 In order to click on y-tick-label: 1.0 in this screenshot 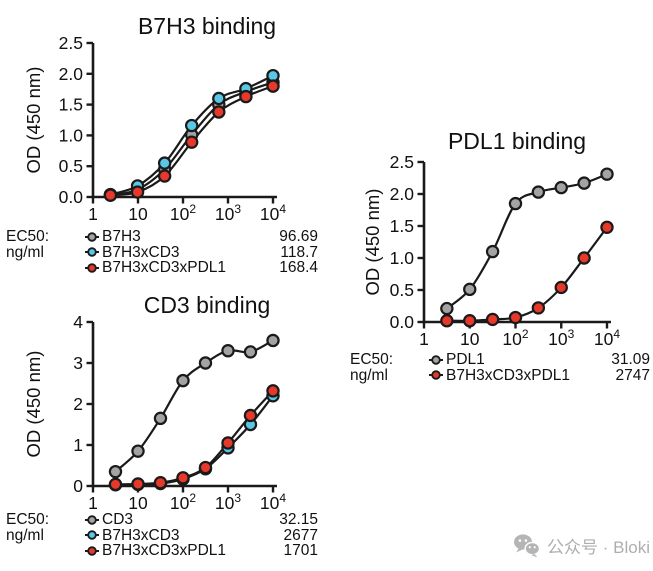, I will do `click(402, 258)`.